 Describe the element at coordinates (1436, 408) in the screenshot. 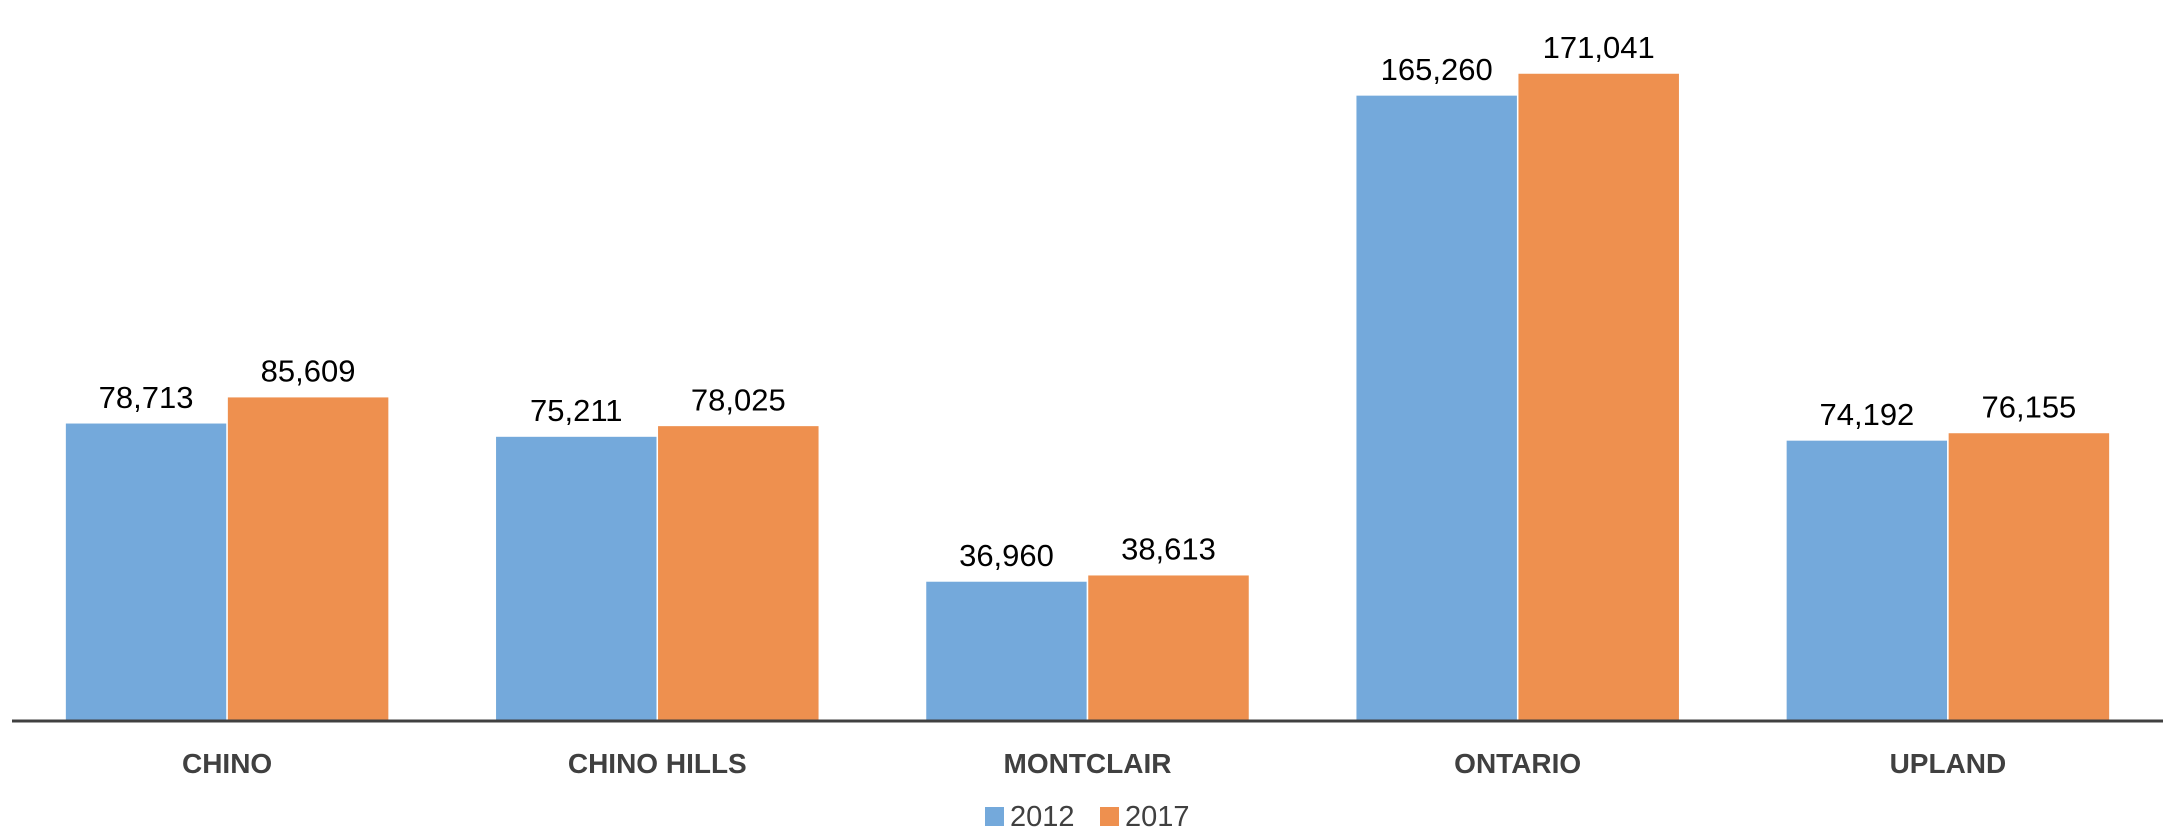

I see `bar-ontario-2012` at that location.